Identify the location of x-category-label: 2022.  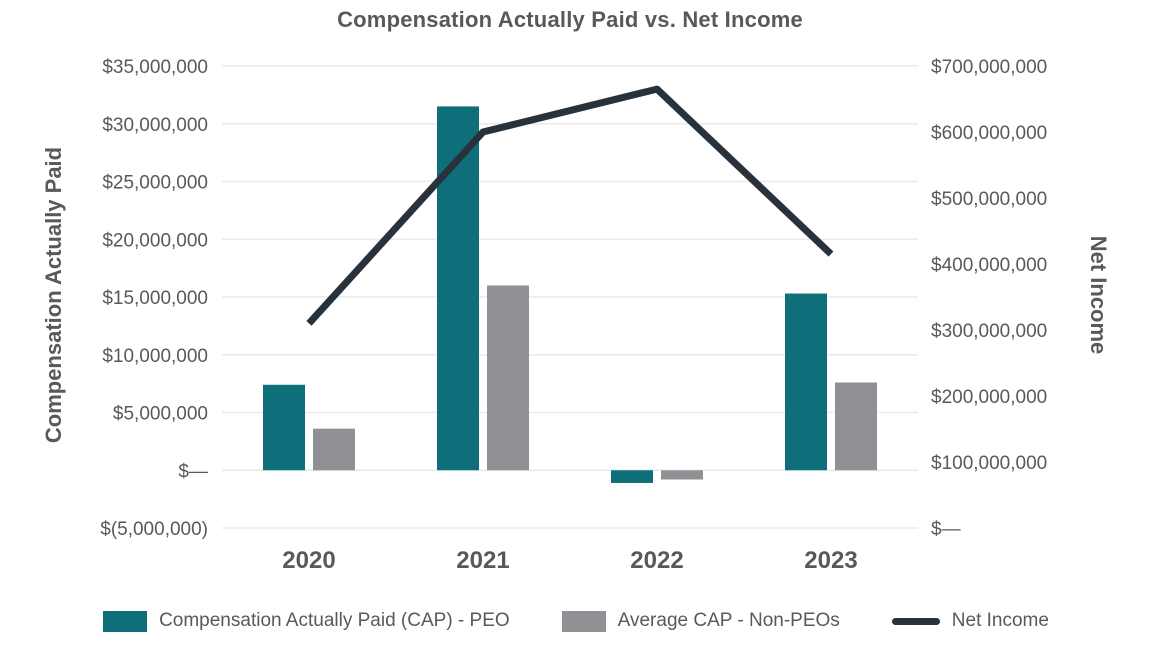
(656, 560).